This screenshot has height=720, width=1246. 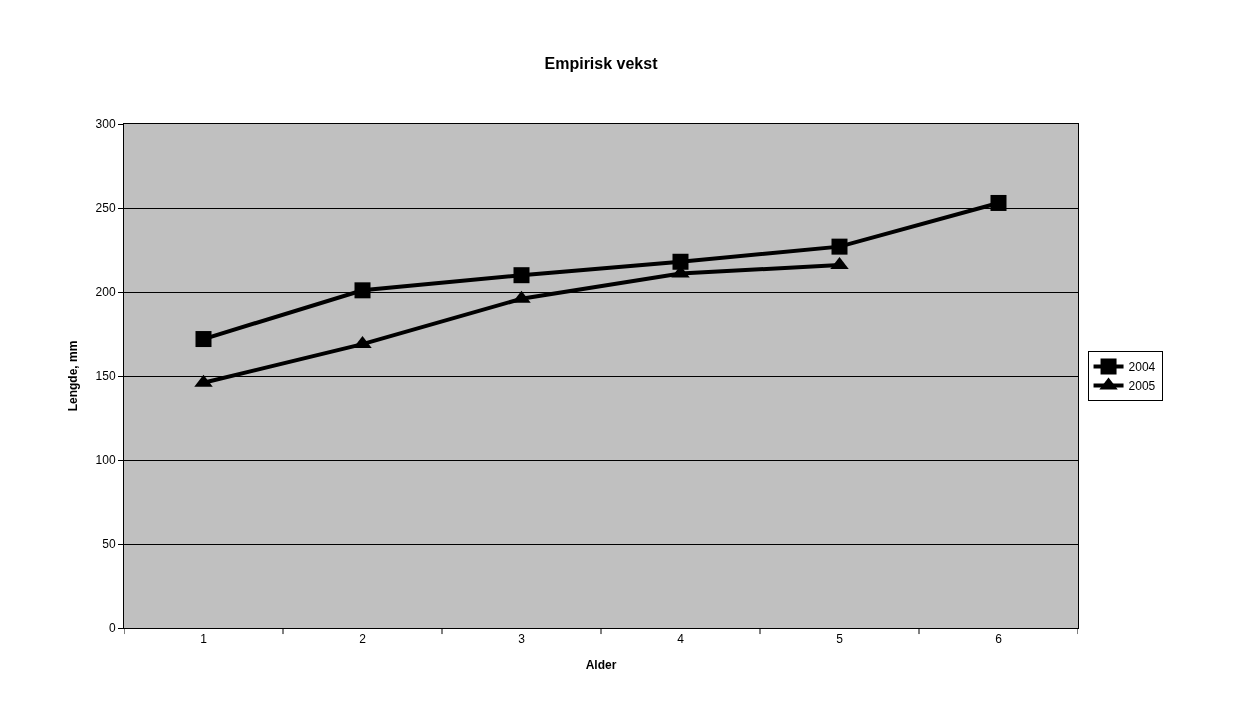 I want to click on x-tick-label: 6, so click(x=999, y=639).